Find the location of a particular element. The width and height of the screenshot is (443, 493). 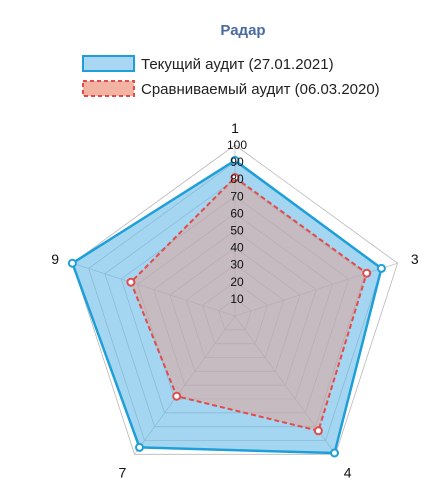

tick-label: 10 is located at coordinates (237, 299).